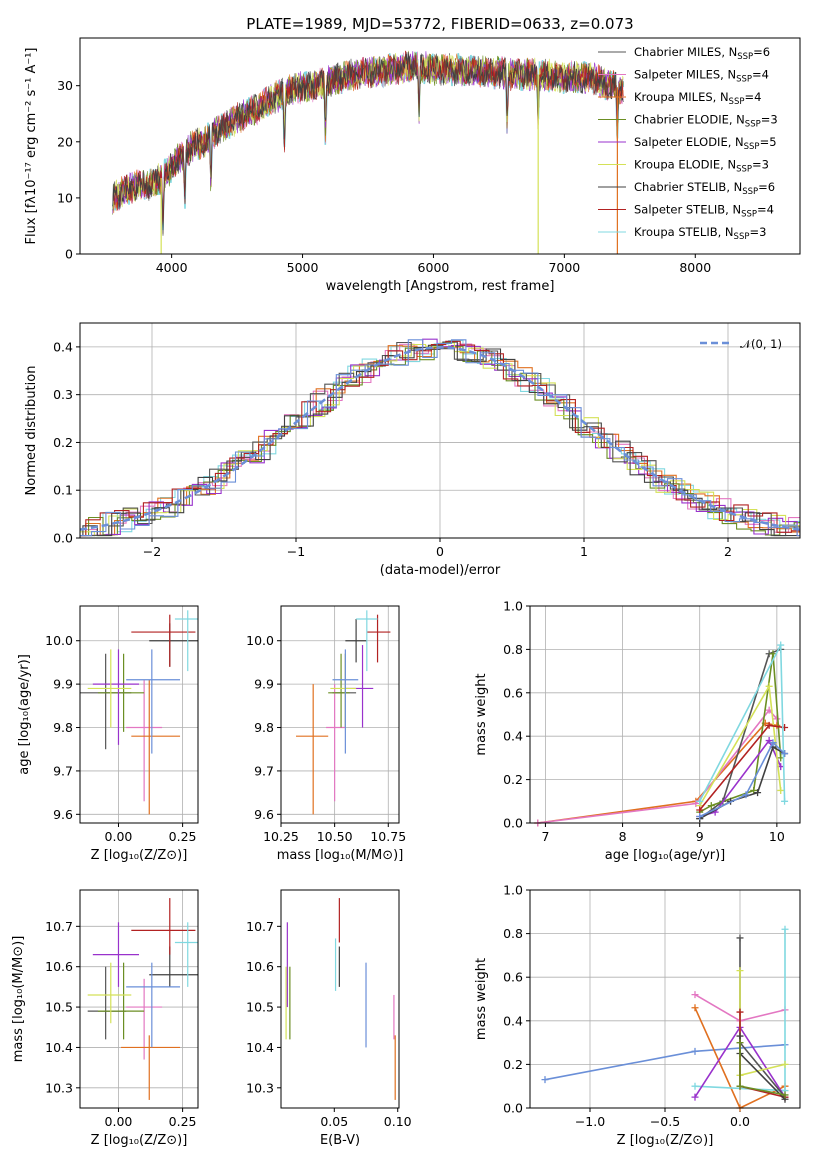  Describe the element at coordinates (728, 551) in the screenshot. I see `residuals-x-tick-label: 2` at that location.